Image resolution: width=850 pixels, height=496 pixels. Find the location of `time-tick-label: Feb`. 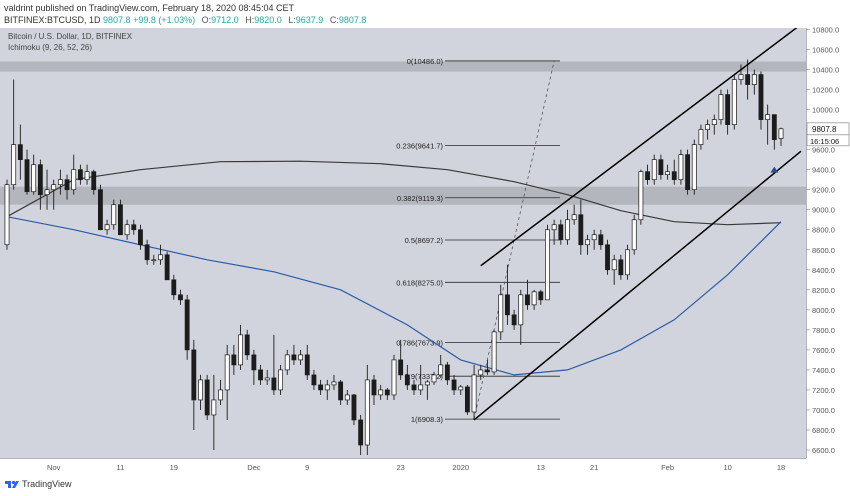

time-tick-label: Feb is located at coordinates (667, 467).